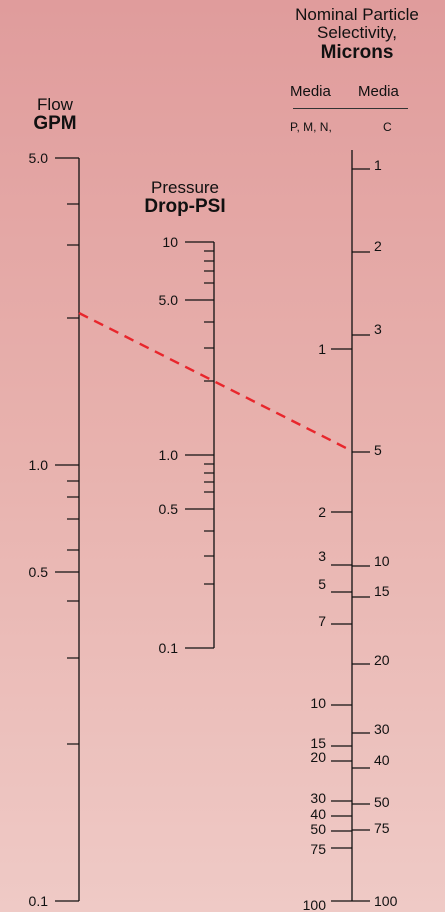 This screenshot has width=445, height=912. I want to click on micron-unit: Microns, so click(357, 52).